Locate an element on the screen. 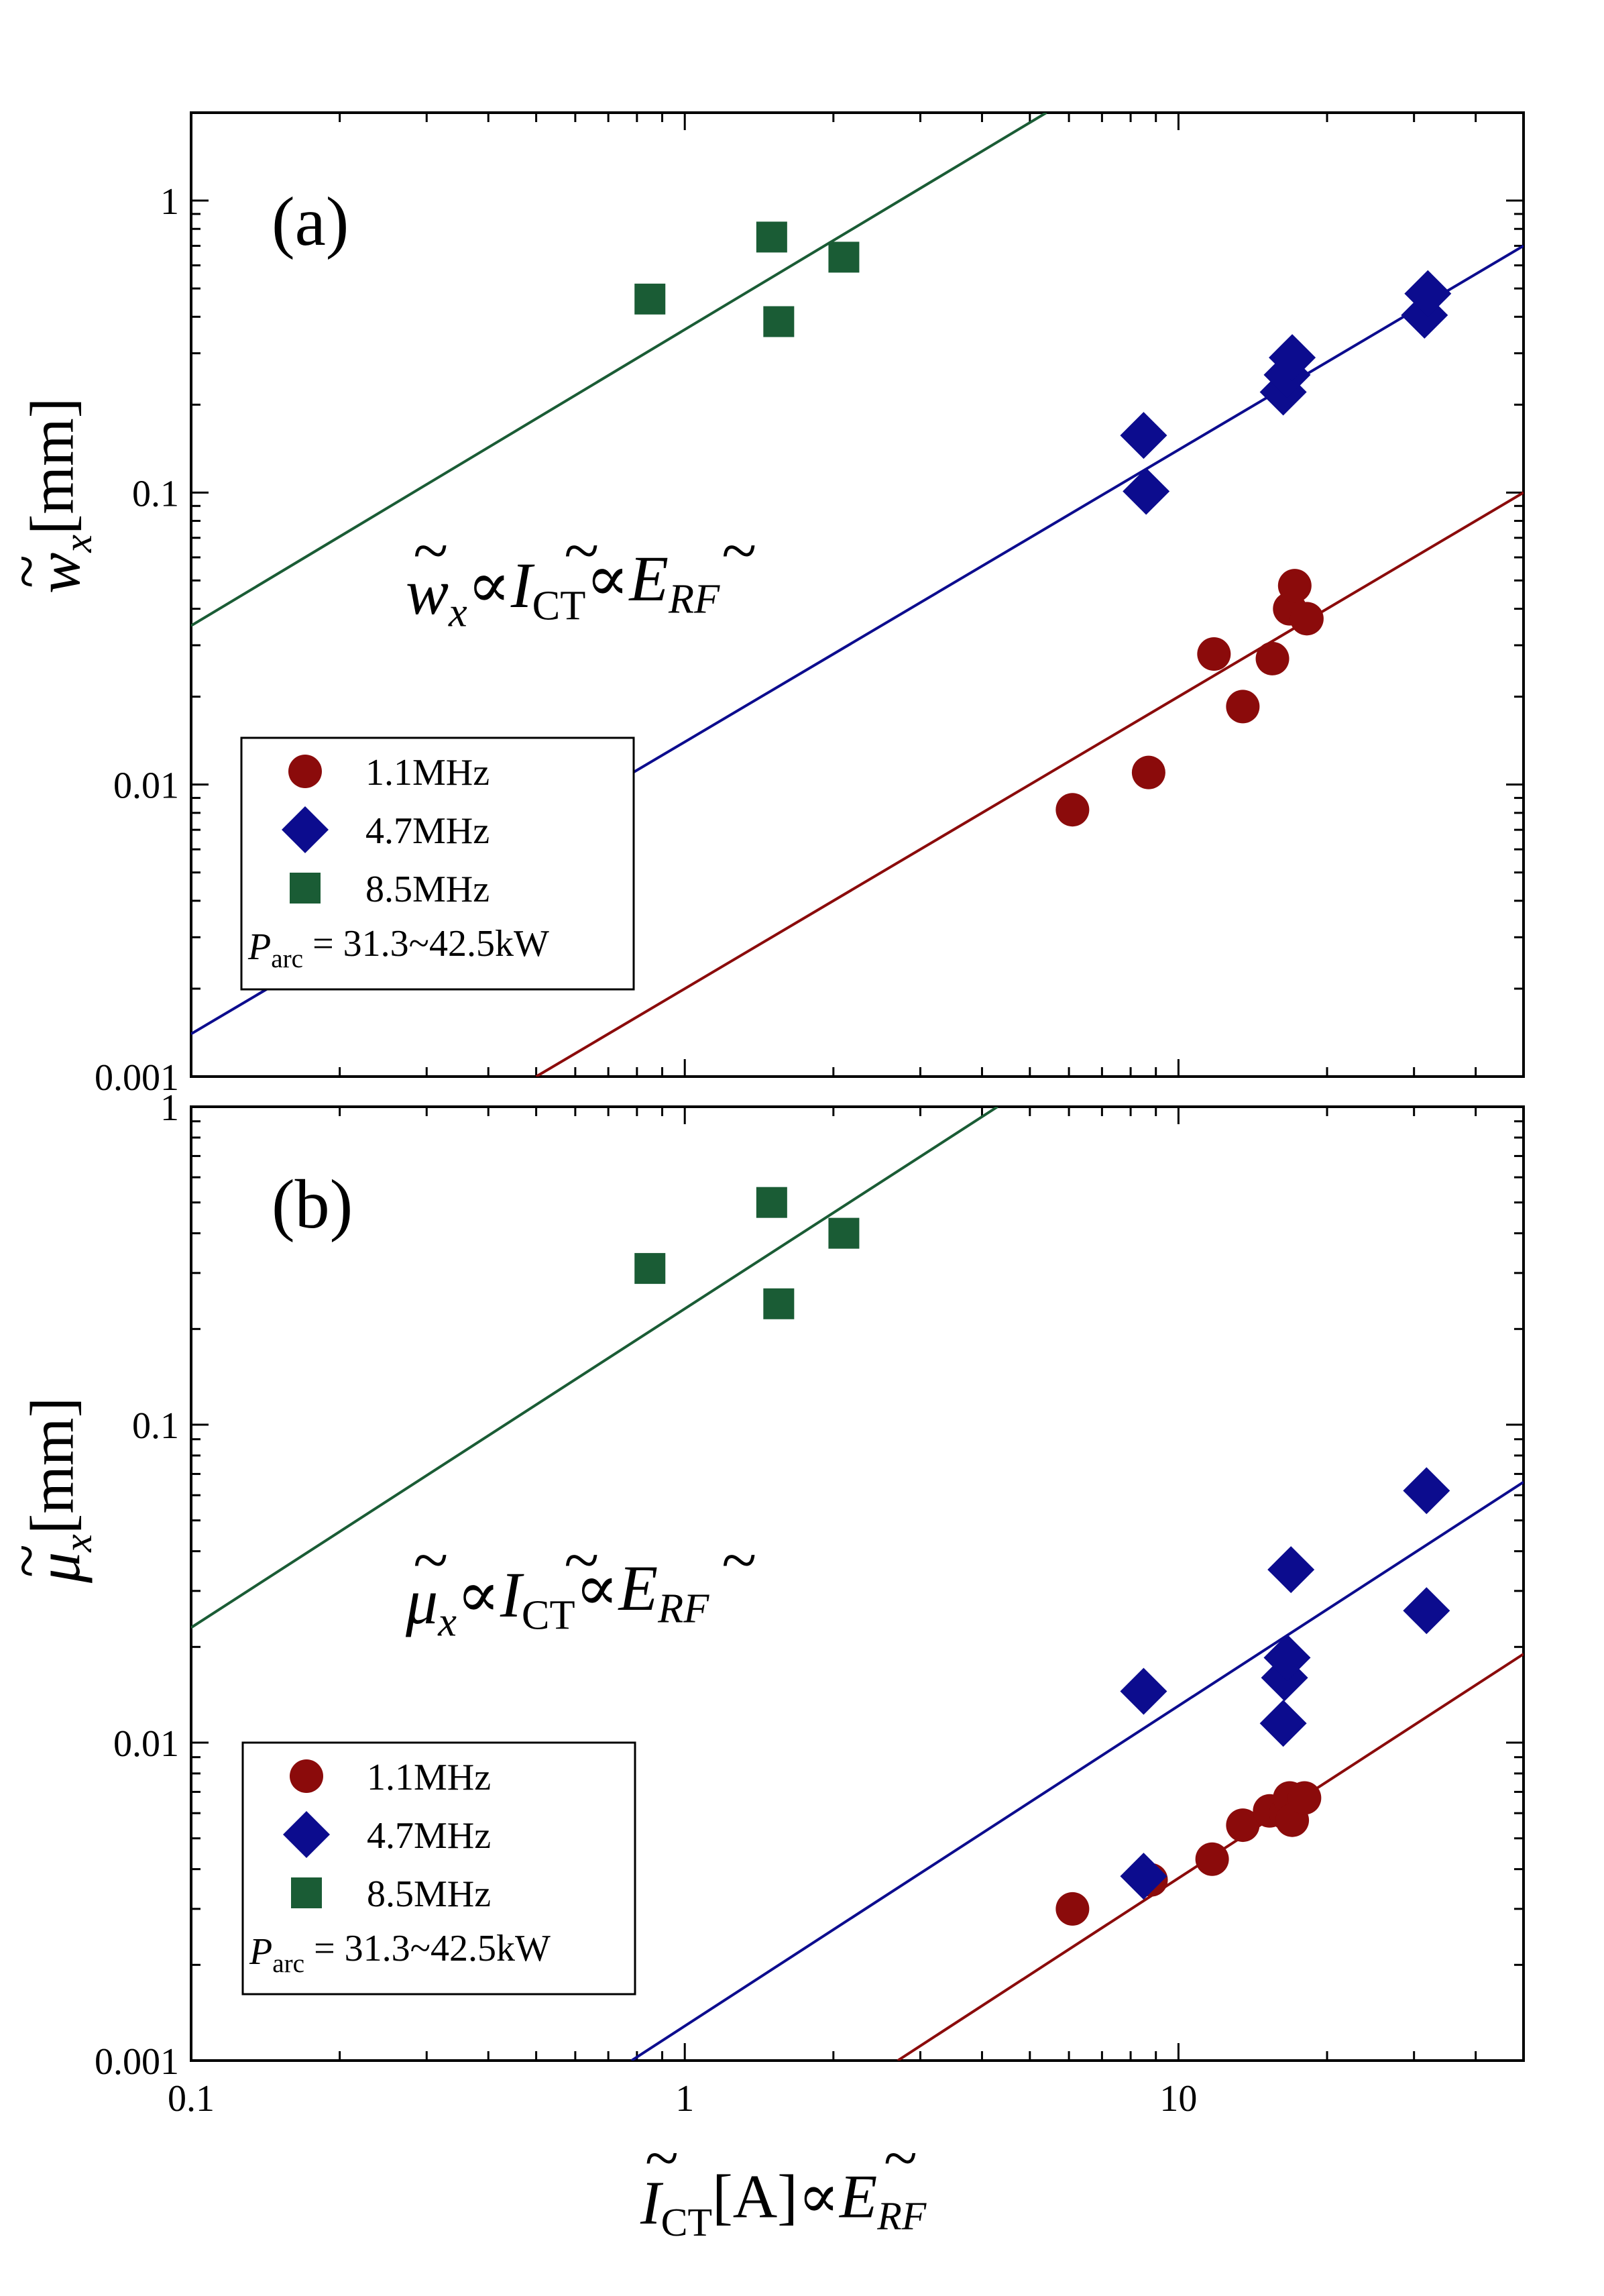 The image size is (1604, 2296). equation-lhs: w is located at coordinates (427, 592).